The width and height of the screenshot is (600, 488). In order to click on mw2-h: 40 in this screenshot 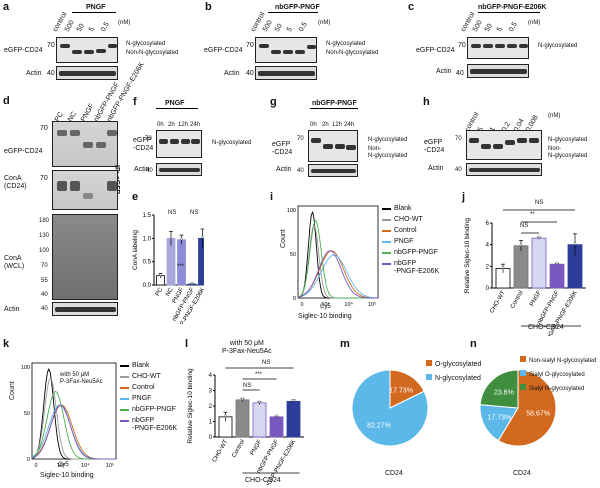, I will do `click(458, 170)`.